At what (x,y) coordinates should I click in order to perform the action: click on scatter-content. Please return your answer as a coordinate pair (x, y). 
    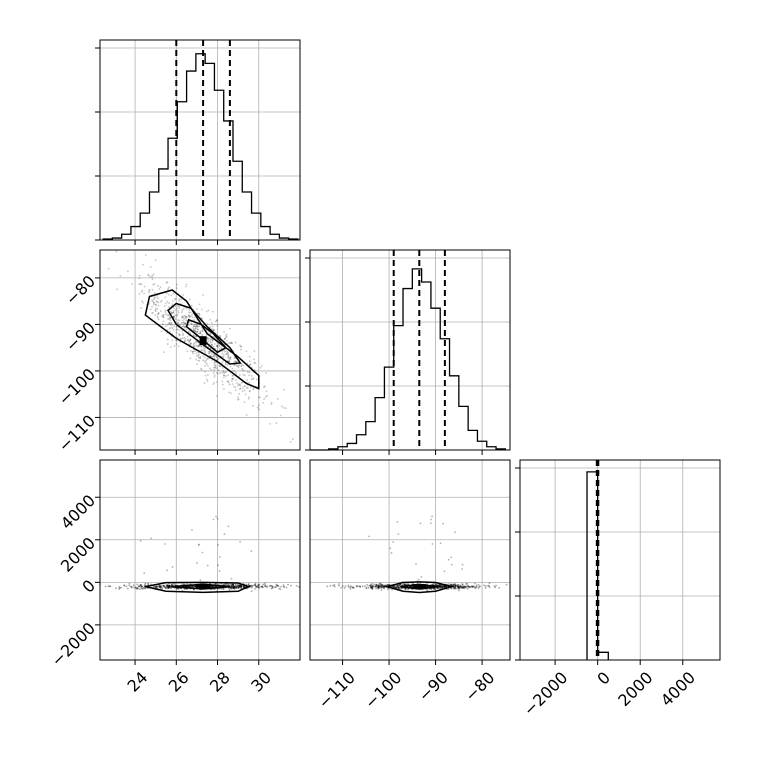
    Looking at the image, I should click on (200, 346).